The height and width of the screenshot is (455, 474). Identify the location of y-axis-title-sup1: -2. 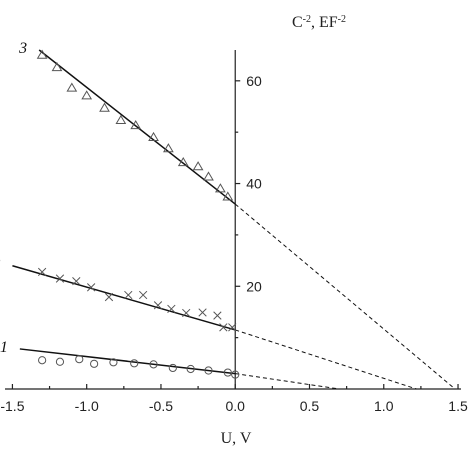
(307, 19).